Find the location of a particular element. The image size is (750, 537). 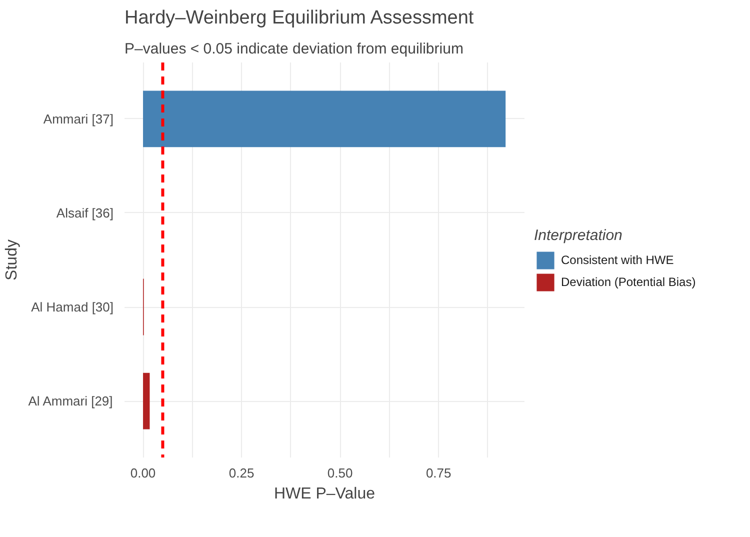

x-tick-label: 0.25 is located at coordinates (241, 473).